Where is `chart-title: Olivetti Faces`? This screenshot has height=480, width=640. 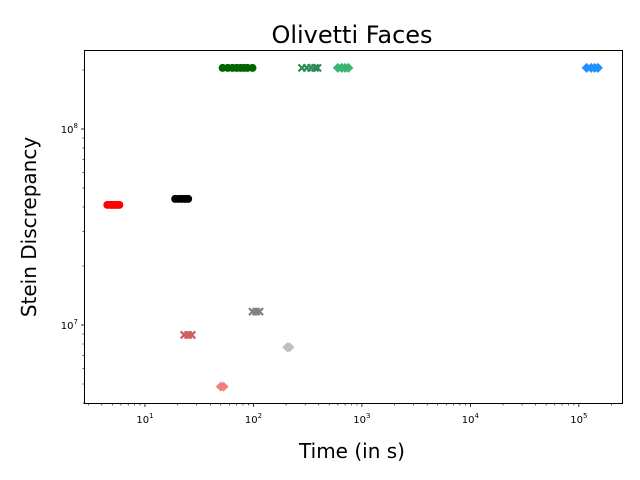 chart-title: Olivetti Faces is located at coordinates (351, 35).